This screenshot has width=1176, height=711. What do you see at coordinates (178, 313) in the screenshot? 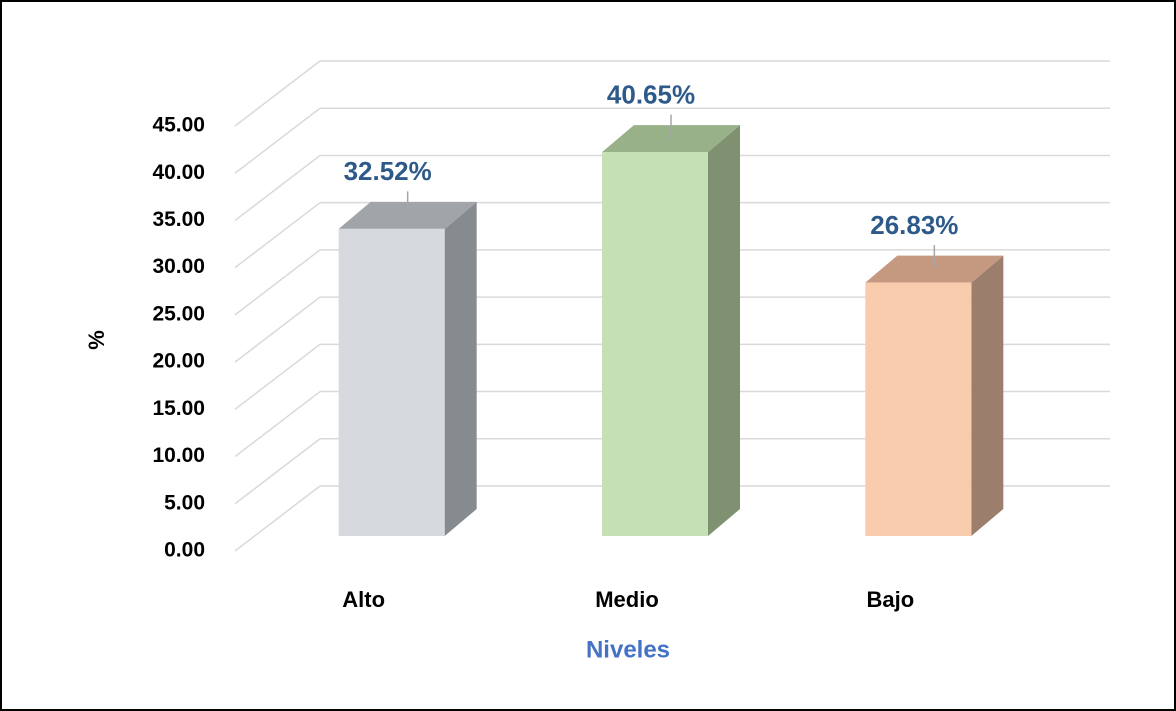
I see `y-tick-label: 25.00` at bounding box center [178, 313].